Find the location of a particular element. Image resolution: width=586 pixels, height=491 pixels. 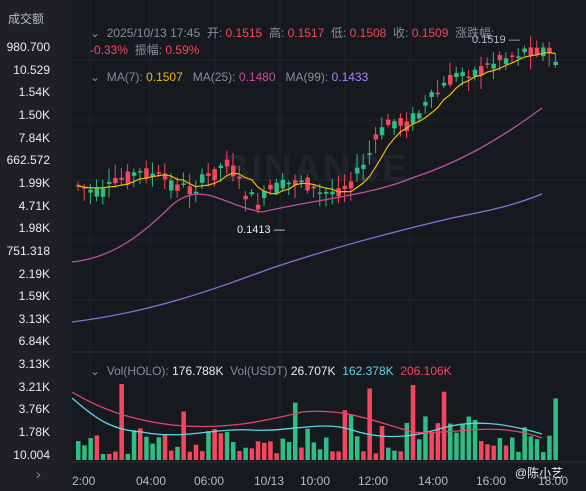

close-value: 0.1509 is located at coordinates (430, 33).